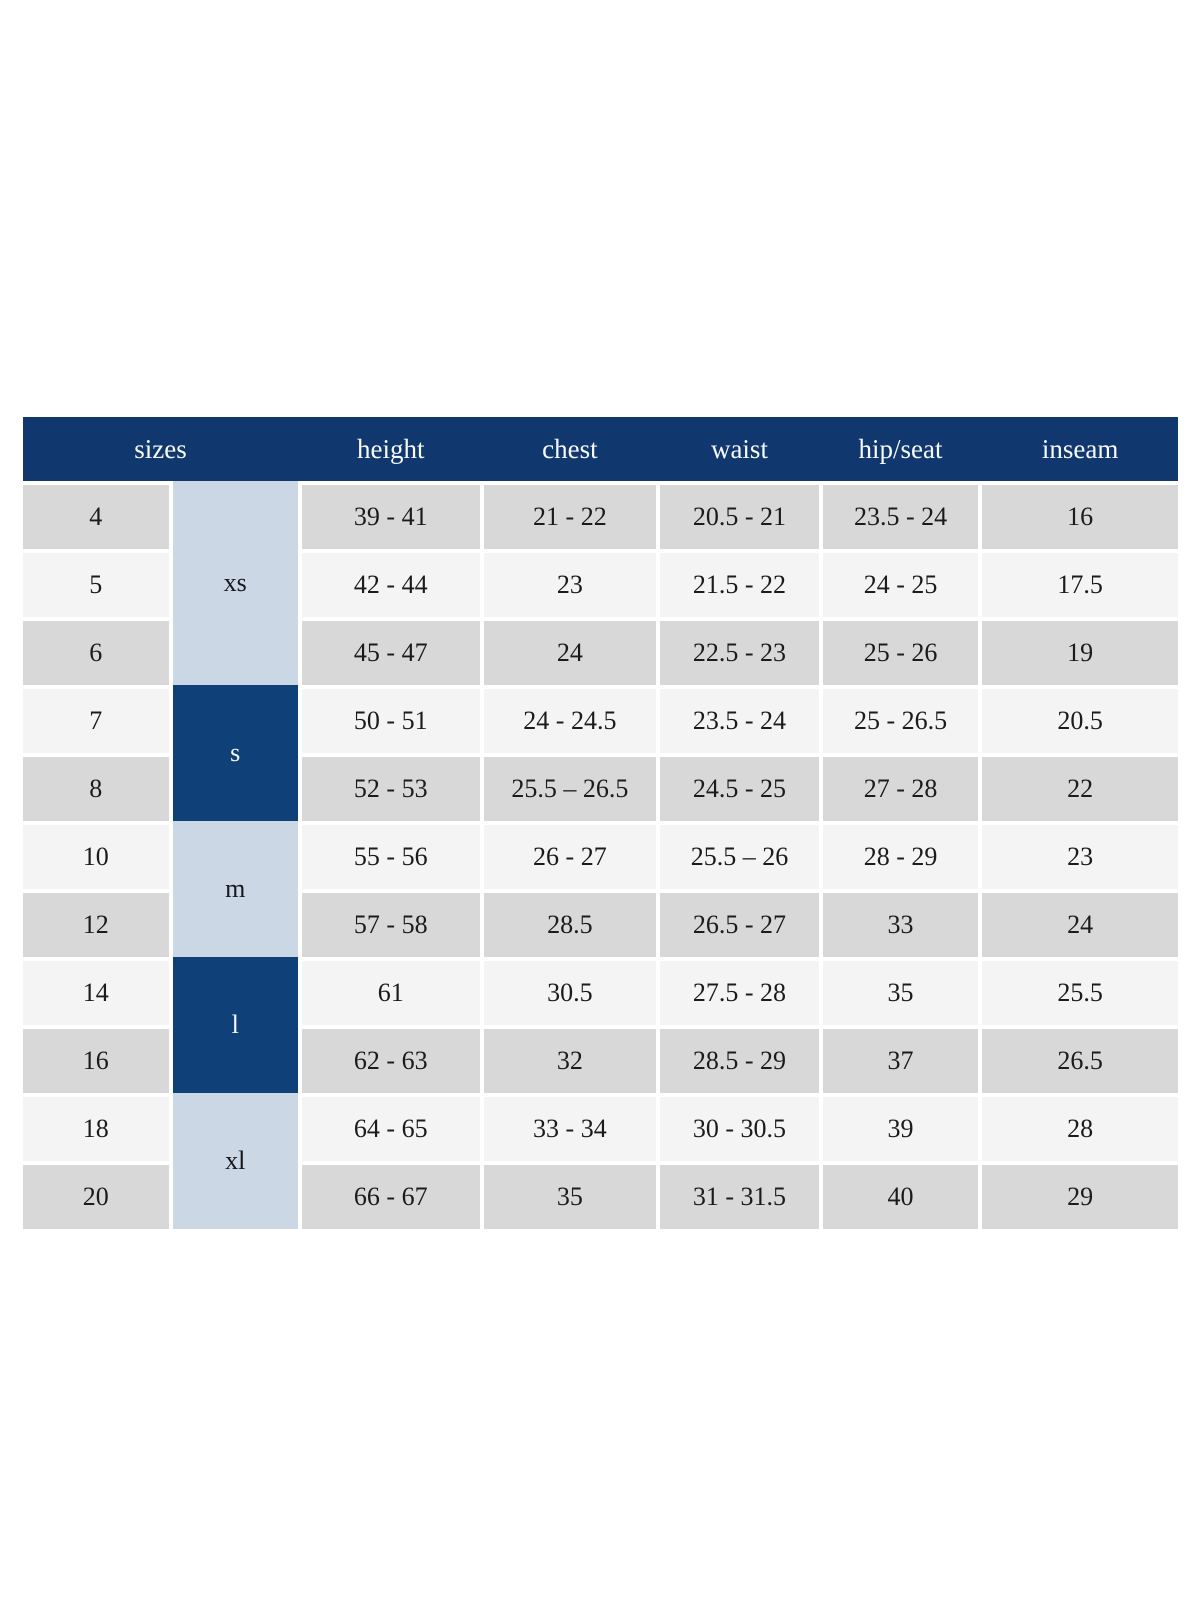 This screenshot has width=1200, height=1600. Describe the element at coordinates (570, 585) in the screenshot. I see `chest-cell: 23` at that location.